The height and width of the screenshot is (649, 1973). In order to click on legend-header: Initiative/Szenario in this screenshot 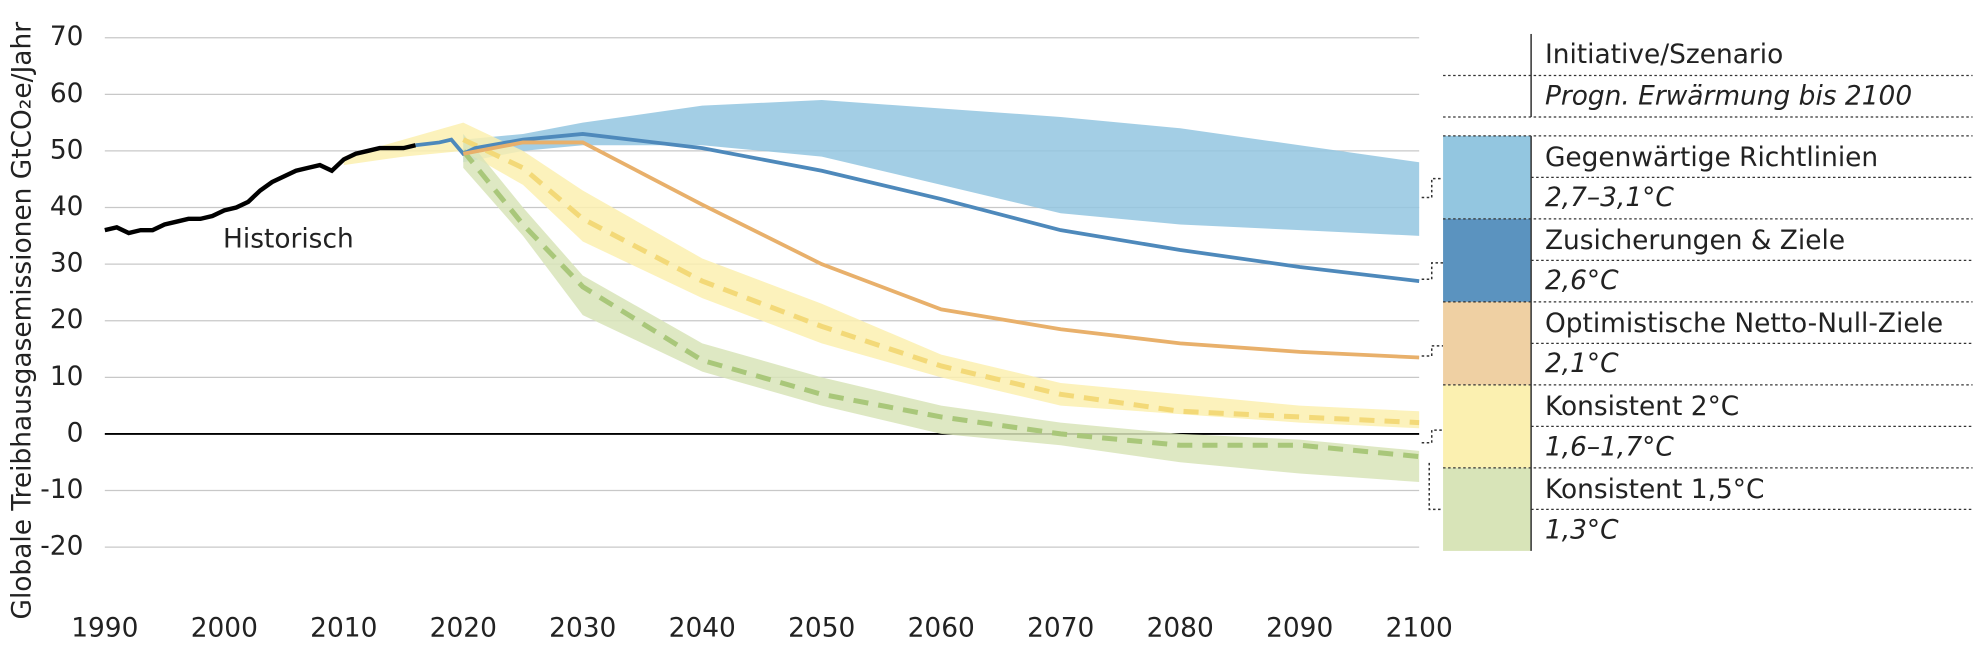, I will do `click(1664, 54)`.